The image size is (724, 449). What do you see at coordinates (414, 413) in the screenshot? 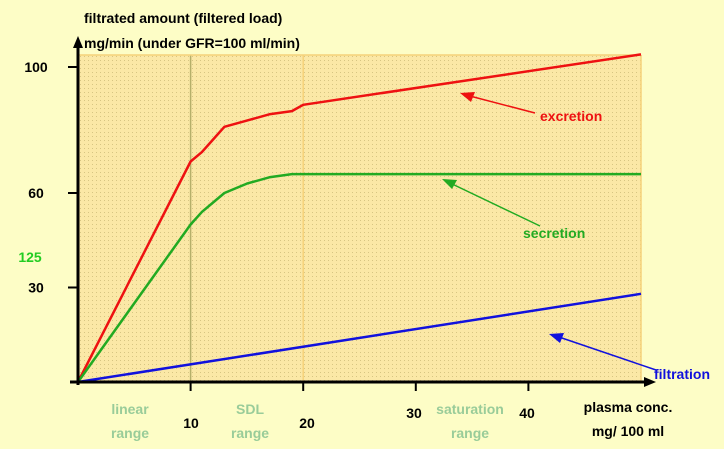
I see `x-tick-label-30: 30` at bounding box center [414, 413].